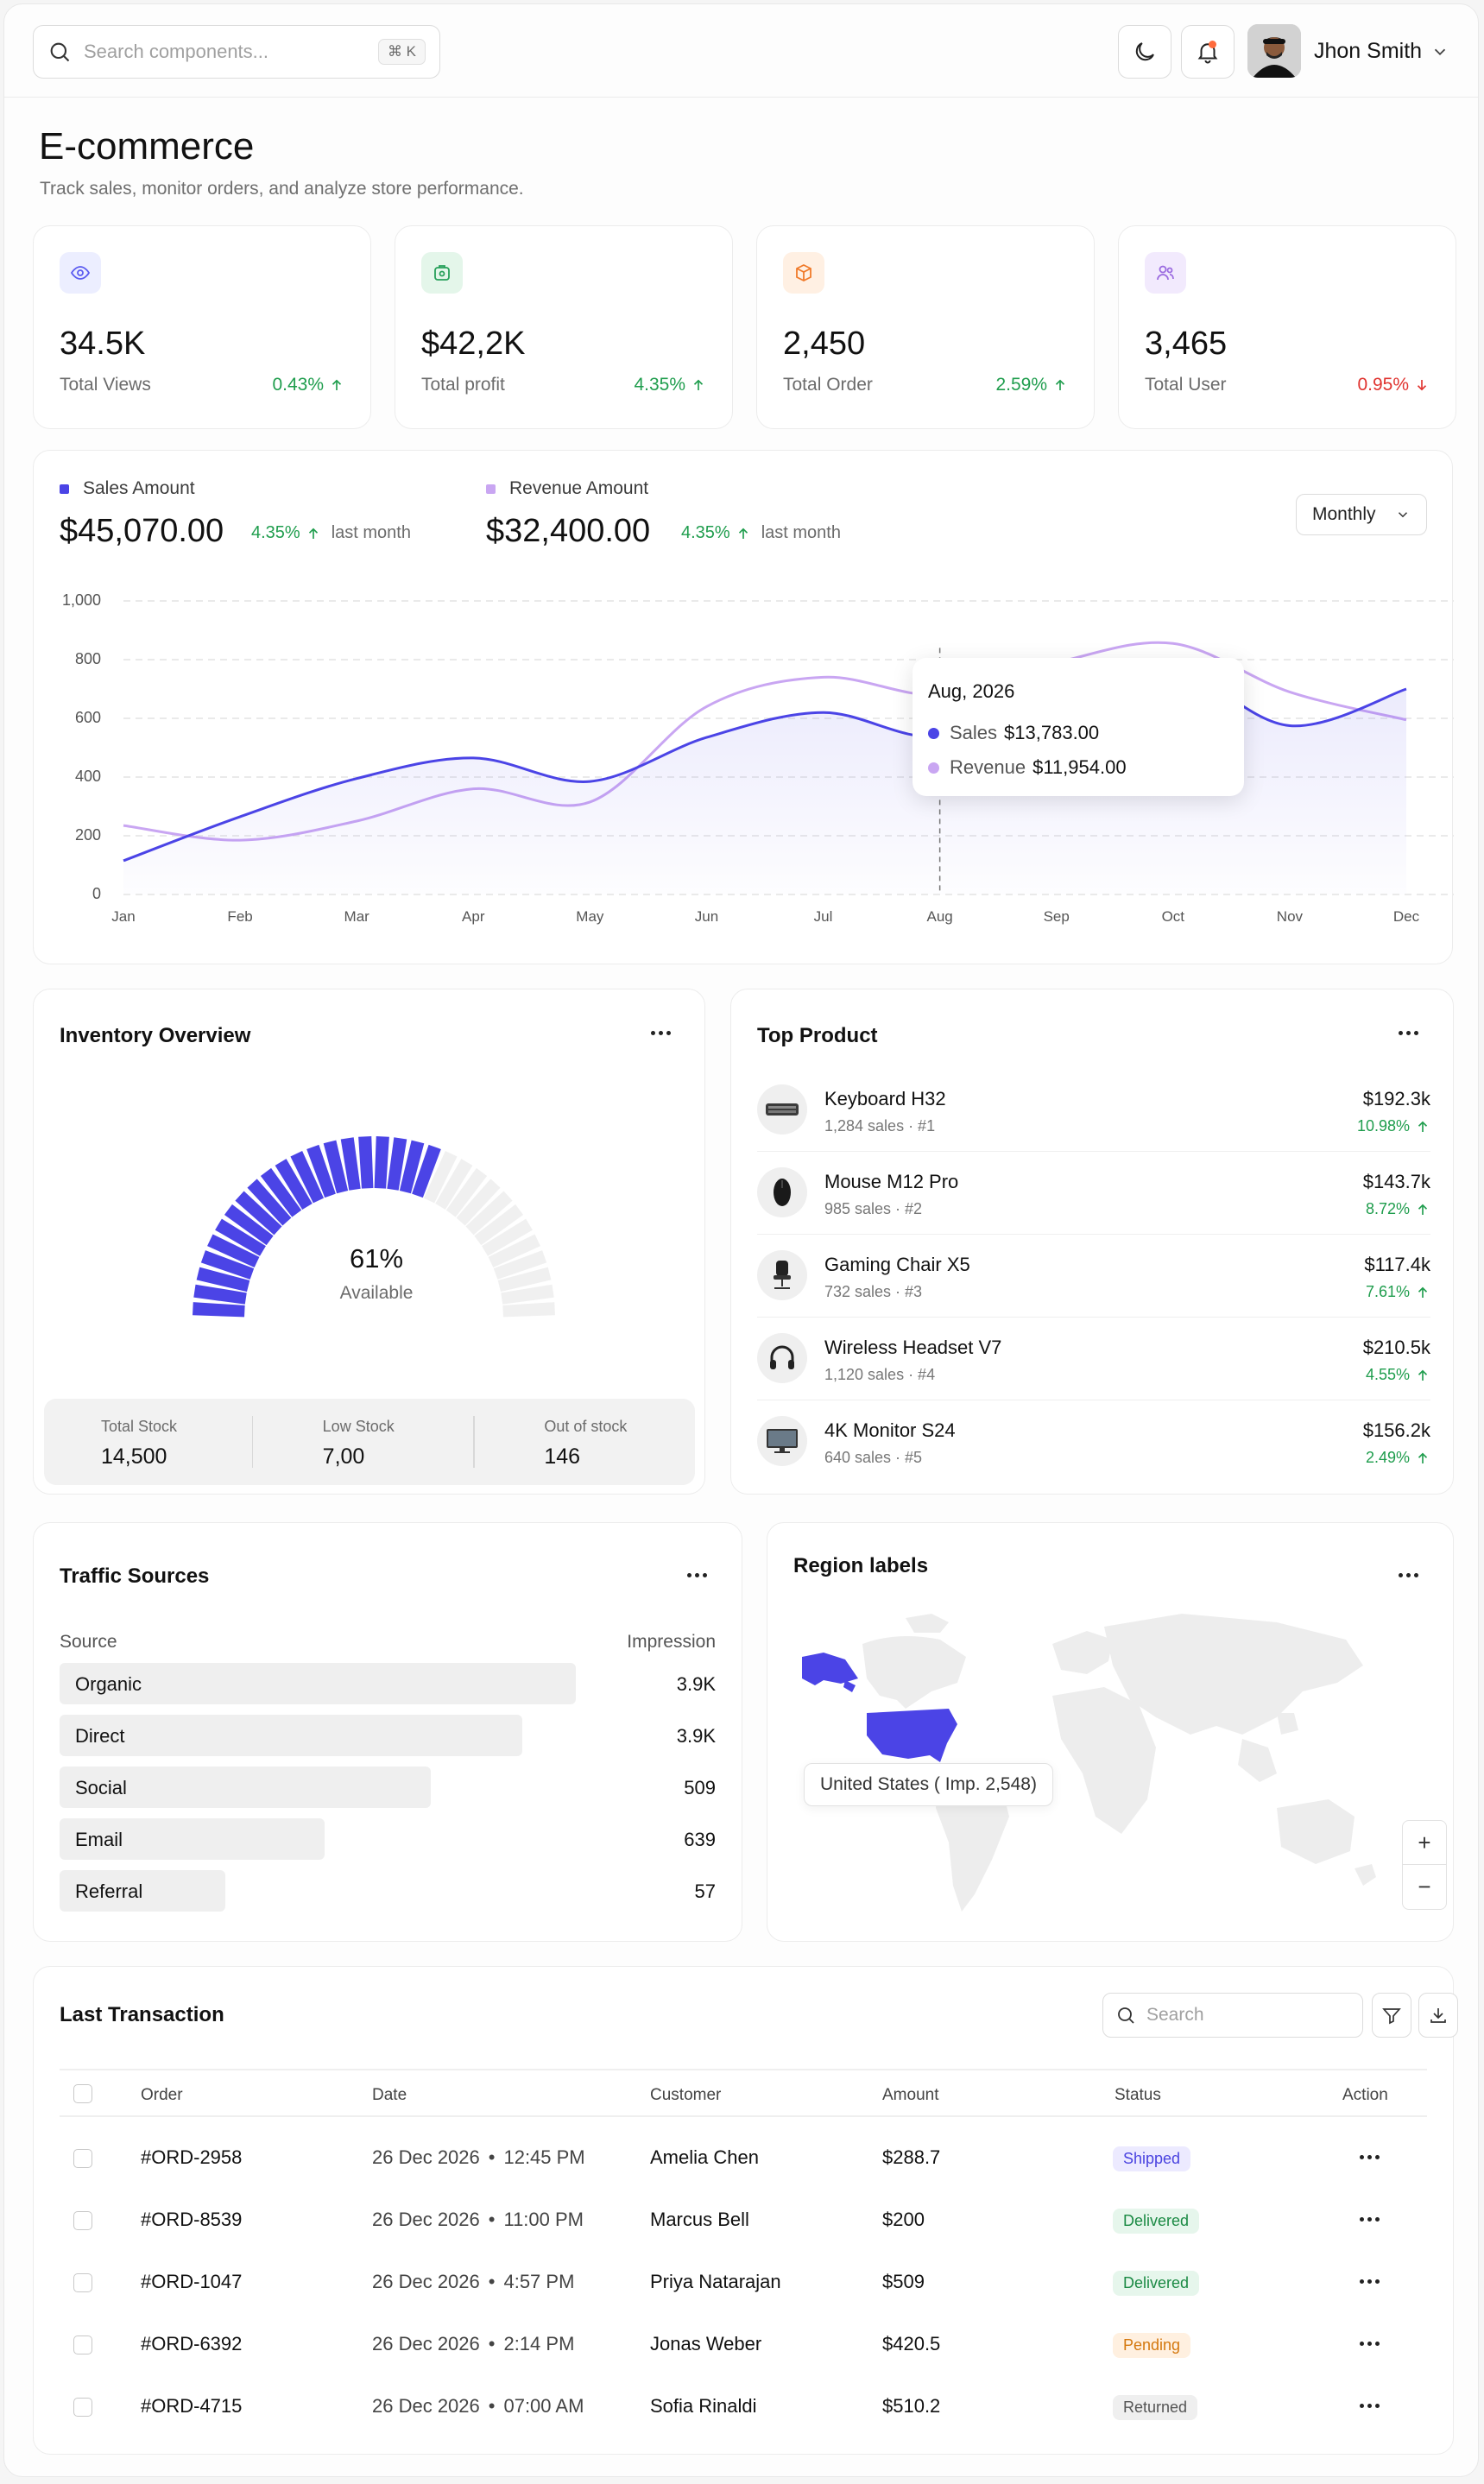  What do you see at coordinates (473, 916) in the screenshot?
I see `x-tick-label: Apr` at bounding box center [473, 916].